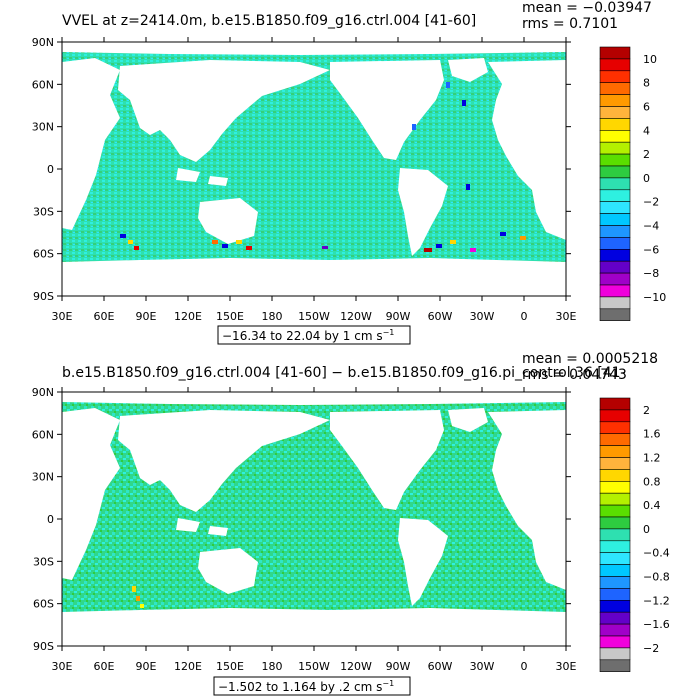  I want to click on bottom-colorbar-label: −1.6, so click(656, 624).